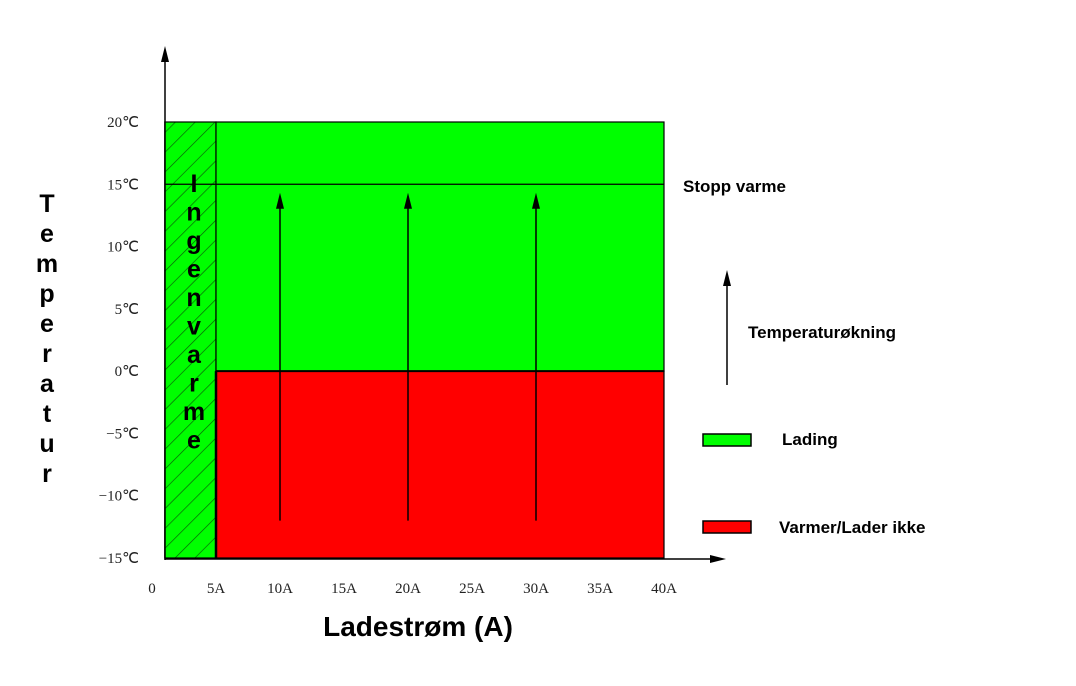  What do you see at coordinates (119, 341) in the screenshot?
I see `y-tick-labels: −15℃ −10℃ −5℃ 0℃ 5℃ 10℃ 15℃ 20℃` at bounding box center [119, 341].